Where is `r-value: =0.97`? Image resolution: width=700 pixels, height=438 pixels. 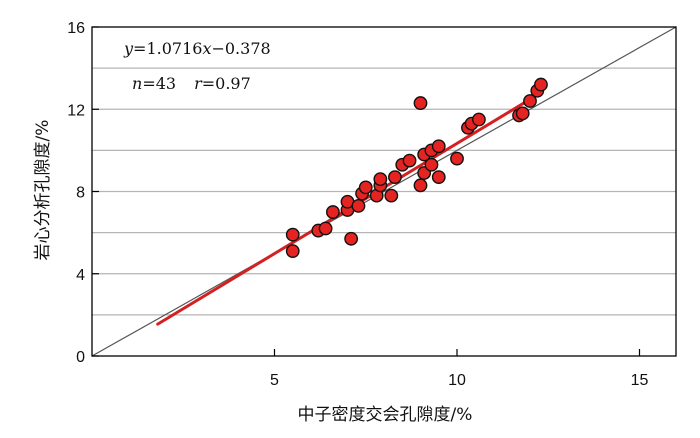
r-value: =0.97 is located at coordinates (226, 83).